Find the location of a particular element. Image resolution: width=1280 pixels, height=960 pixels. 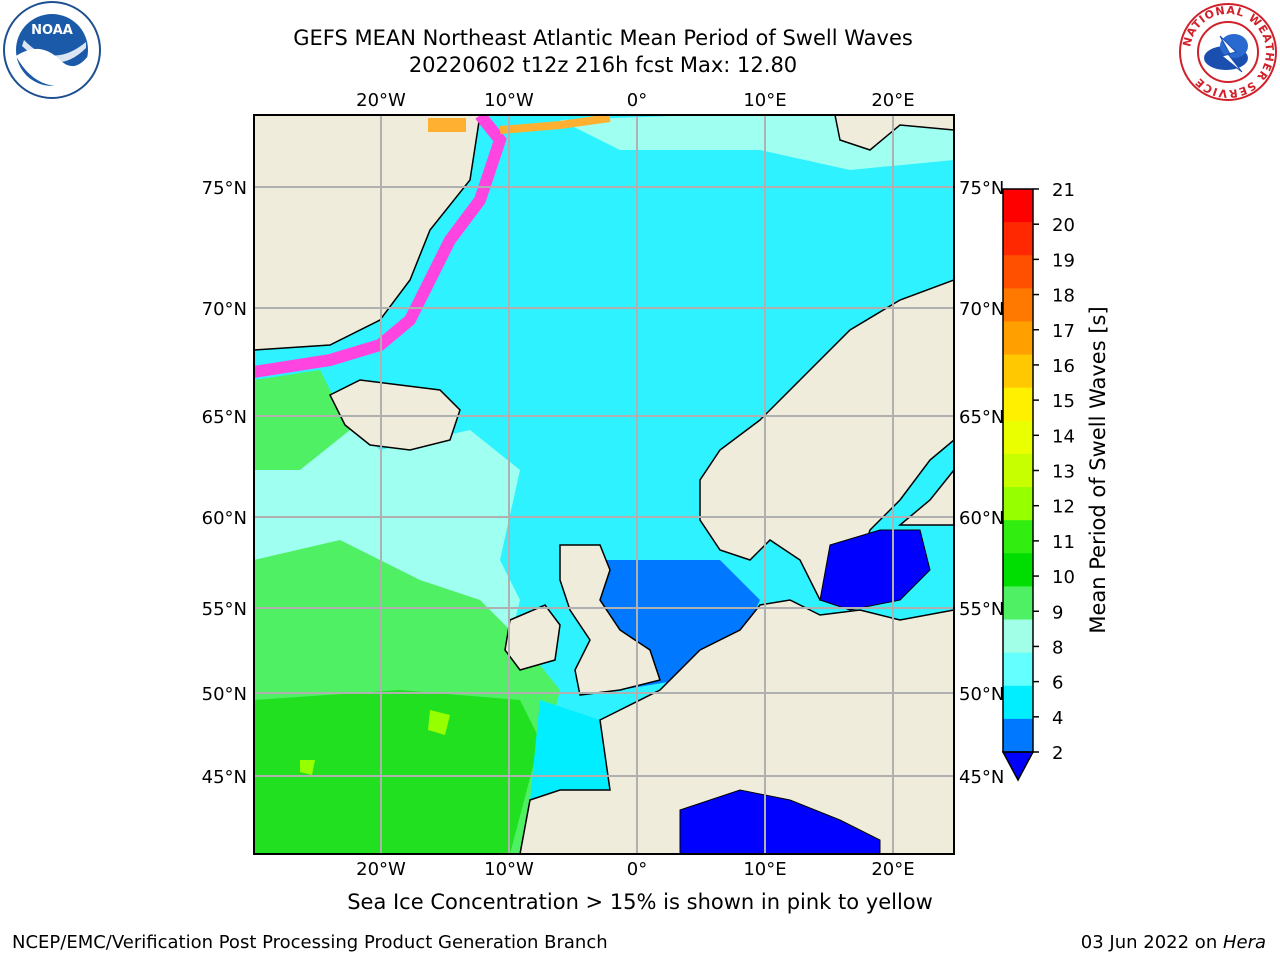

lat-label-right: 65°N is located at coordinates (981, 417).